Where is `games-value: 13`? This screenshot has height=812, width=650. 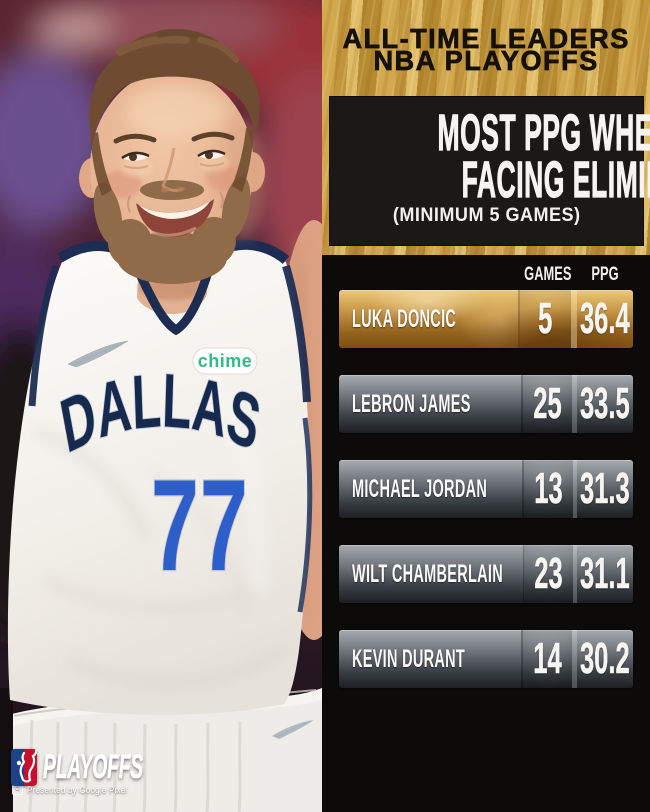 games-value: 13 is located at coordinates (548, 489).